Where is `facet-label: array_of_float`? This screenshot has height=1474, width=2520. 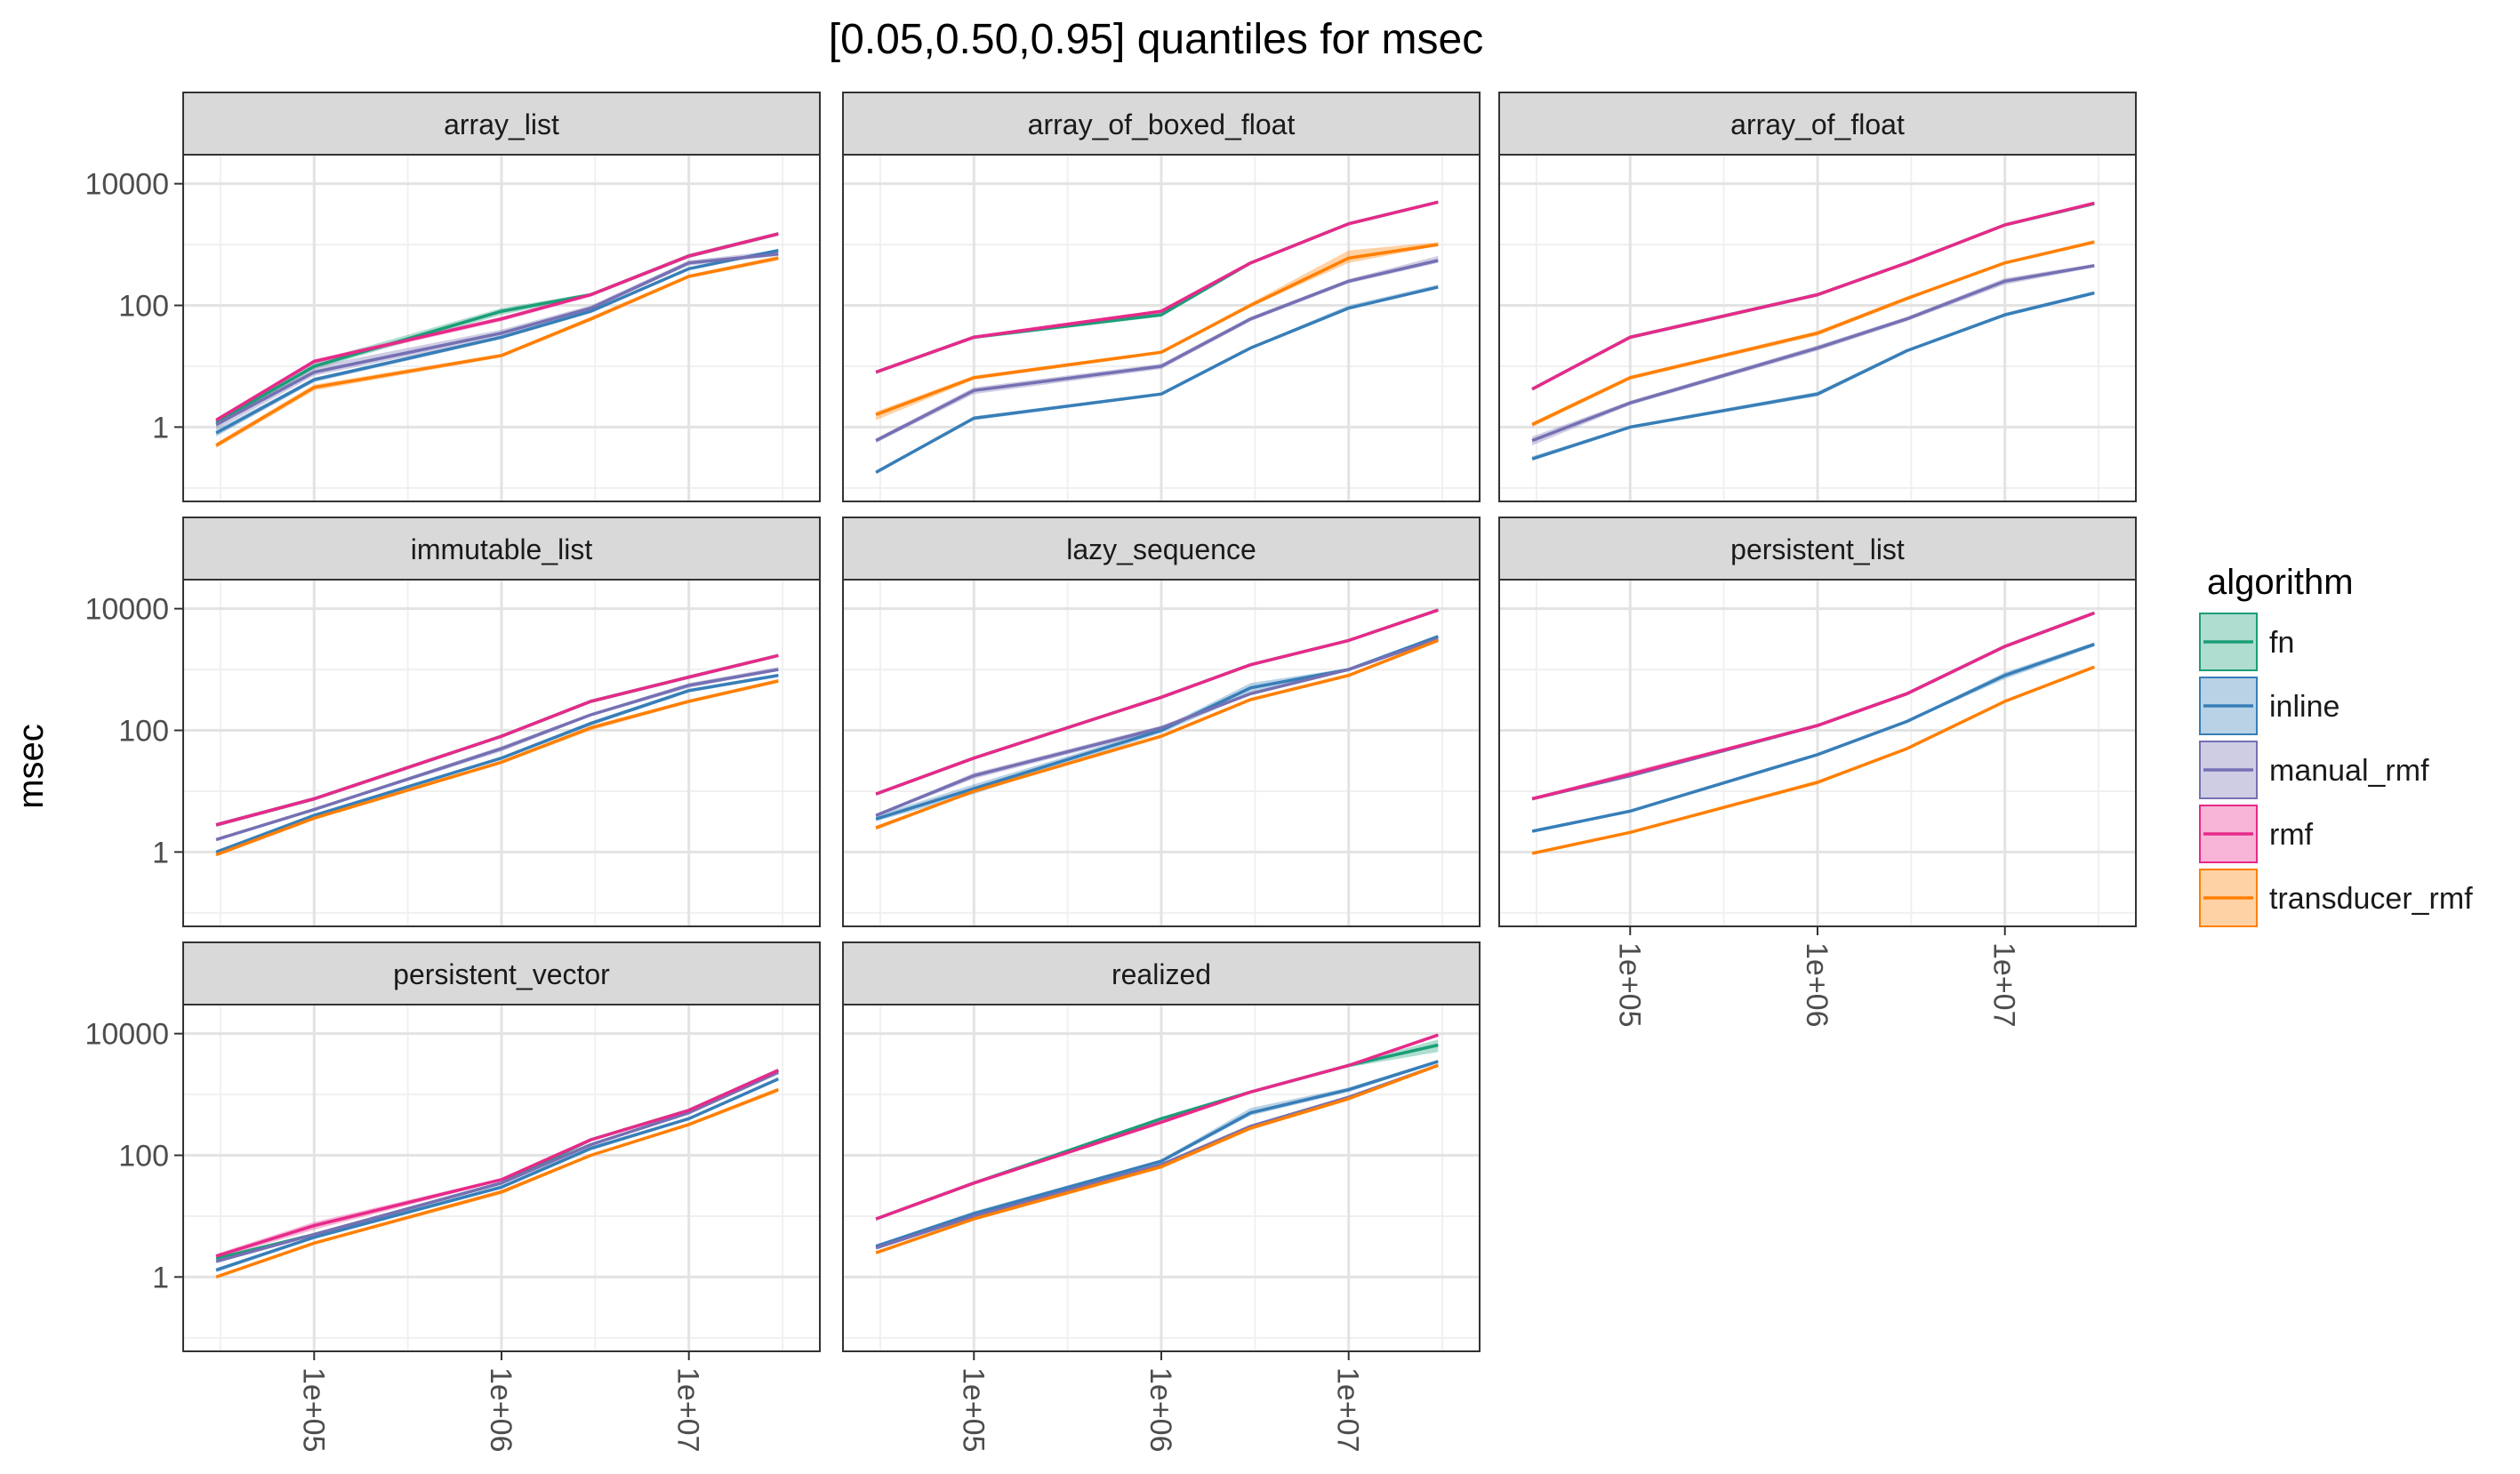
facet-label: array_of_float is located at coordinates (1818, 124).